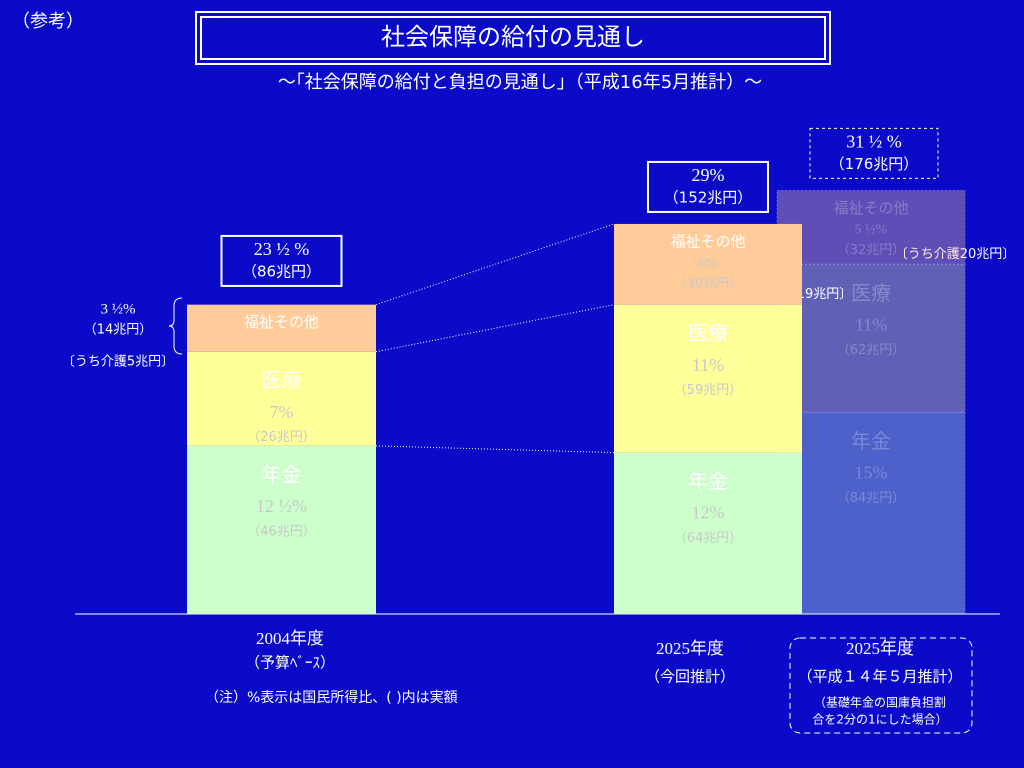  I want to click on total-label: 31 ½ %, so click(874, 141).